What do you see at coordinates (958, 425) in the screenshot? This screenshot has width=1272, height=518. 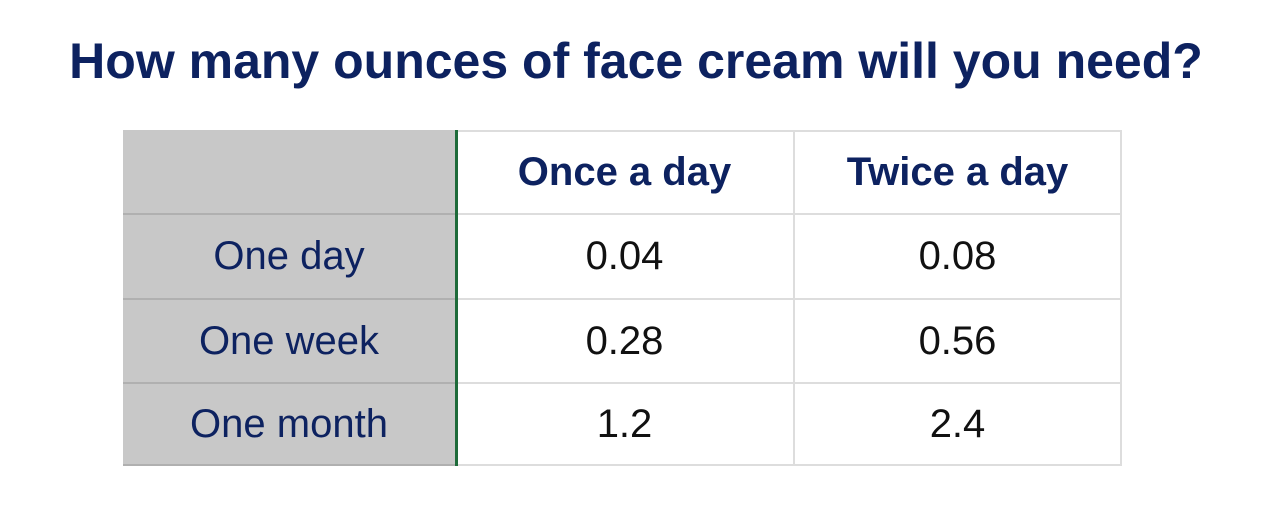 I see `table-cell: 2.4` at bounding box center [958, 425].